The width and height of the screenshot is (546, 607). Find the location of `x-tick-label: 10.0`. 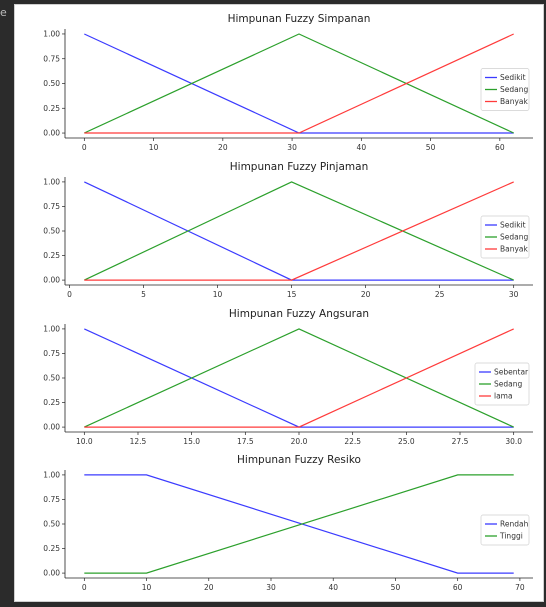

x-tick-label: 10.0 is located at coordinates (84, 441).